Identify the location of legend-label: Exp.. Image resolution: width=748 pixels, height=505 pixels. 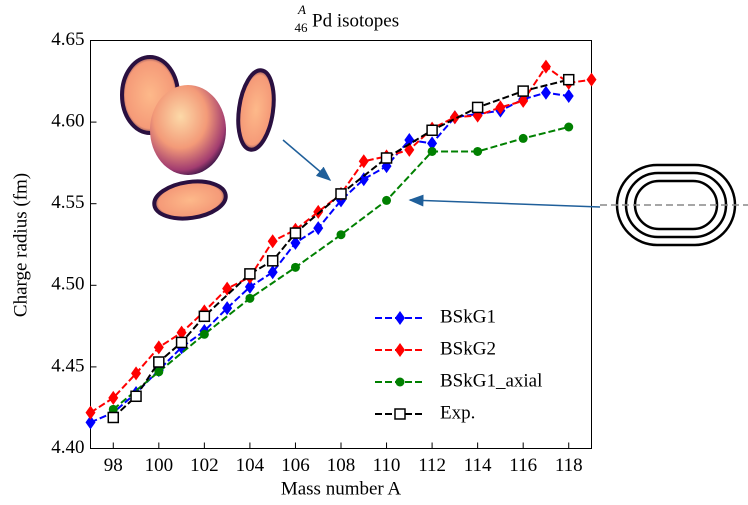
(457, 412).